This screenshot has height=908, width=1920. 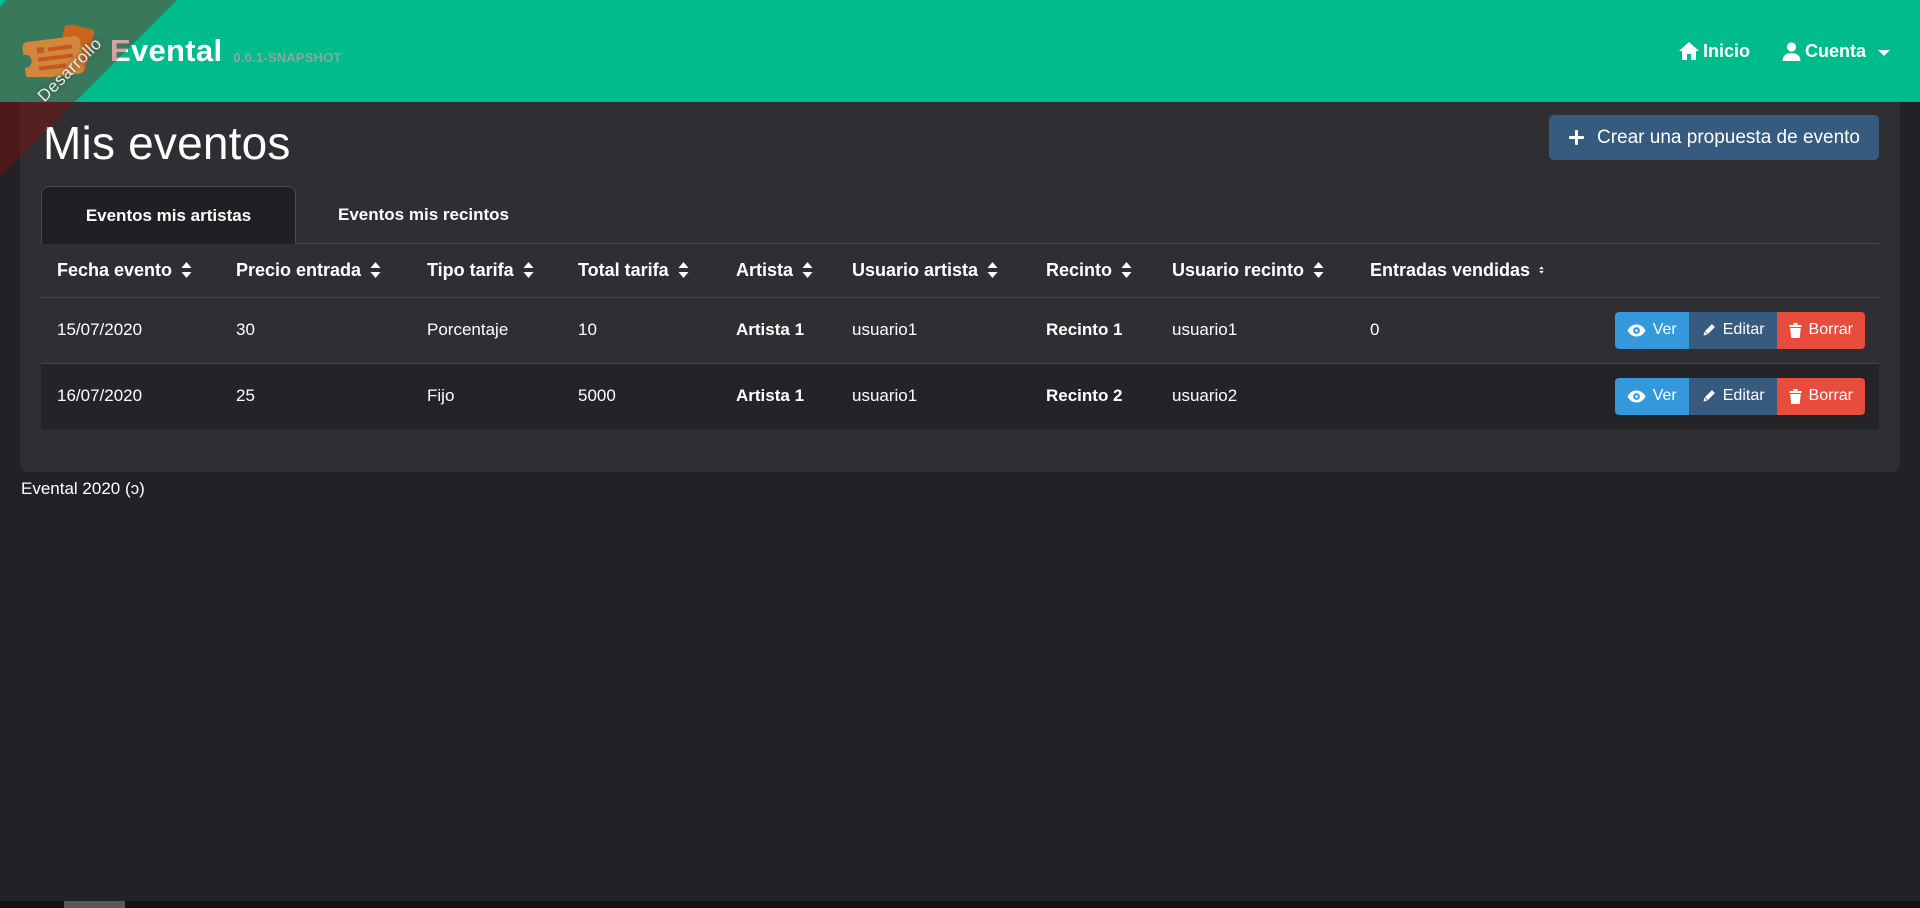 What do you see at coordinates (1688, 51) in the screenshot?
I see `home-icon` at bounding box center [1688, 51].